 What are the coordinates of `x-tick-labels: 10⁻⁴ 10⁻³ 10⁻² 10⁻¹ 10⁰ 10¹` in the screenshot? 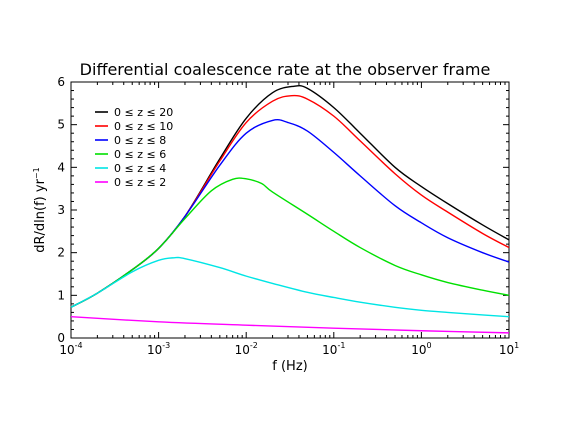 It's located at (289, 349).